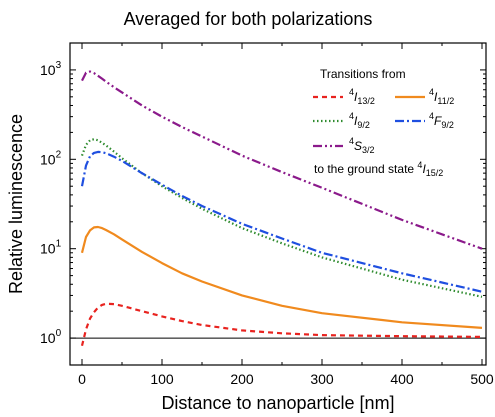  I want to click on y-tick-label: 10², so click(51, 158).